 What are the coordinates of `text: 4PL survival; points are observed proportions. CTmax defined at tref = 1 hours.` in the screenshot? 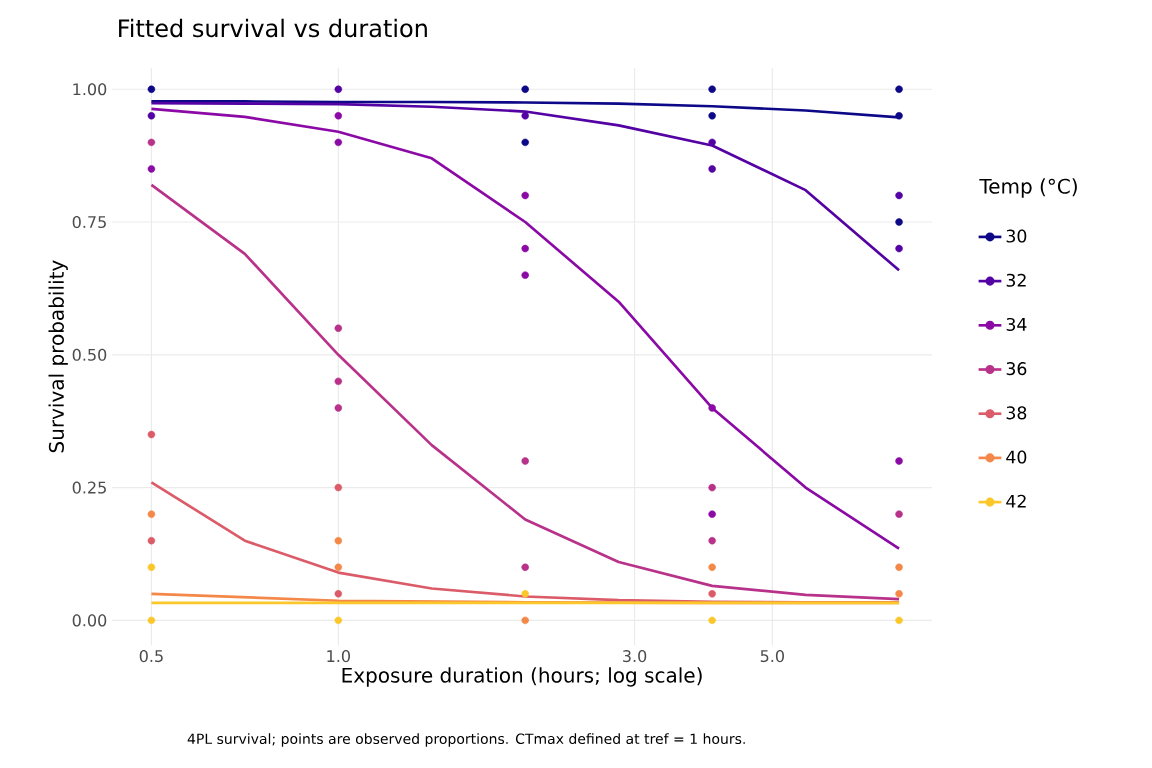 It's located at (466, 740).